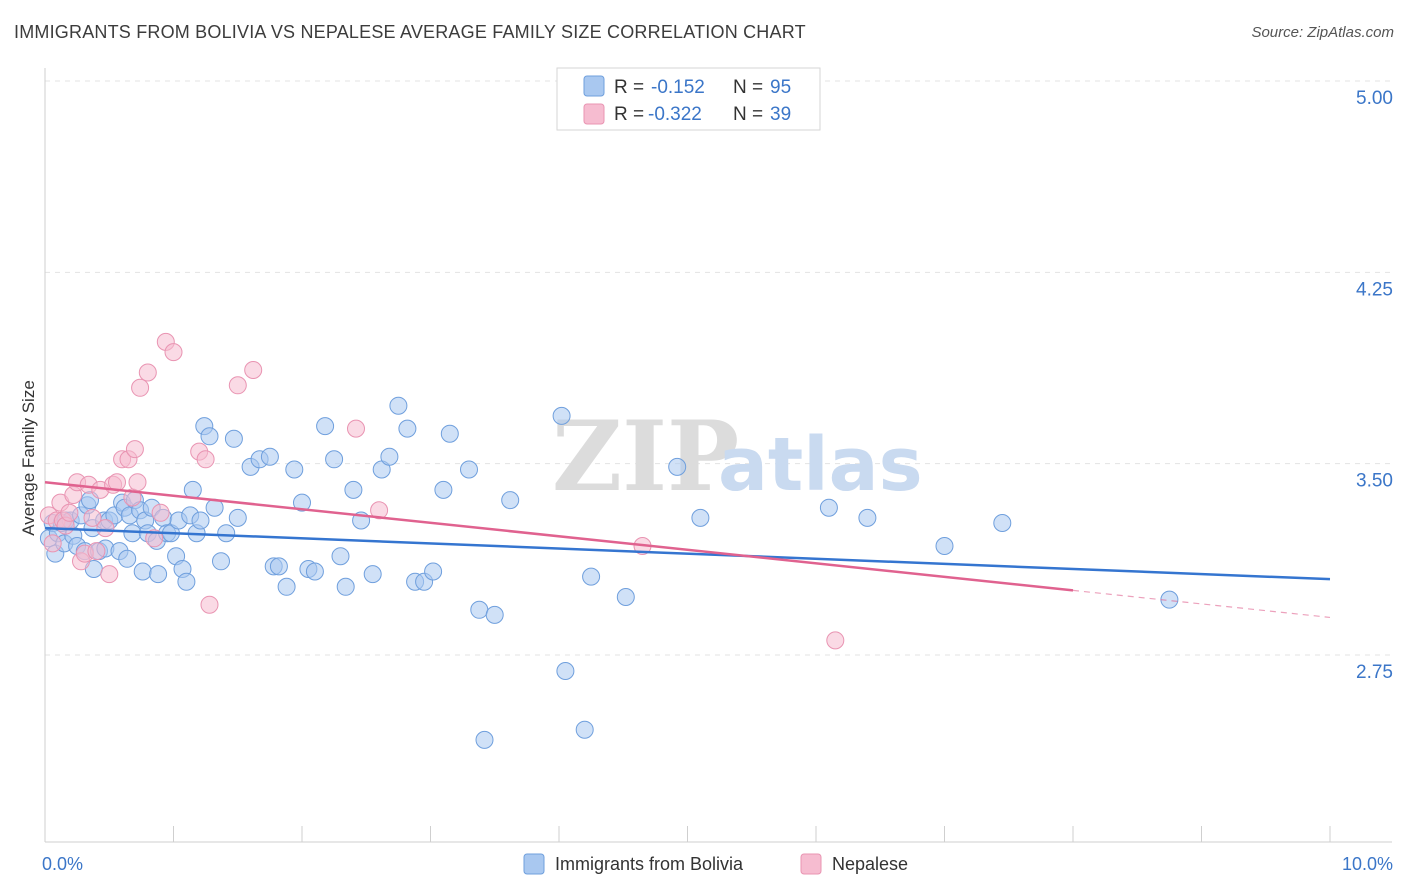 The image size is (1406, 892). What do you see at coordinates (1374, 385) in the screenshot?
I see `y-tick-labels: 2.75 3.50 4.25 5.00` at bounding box center [1374, 385].